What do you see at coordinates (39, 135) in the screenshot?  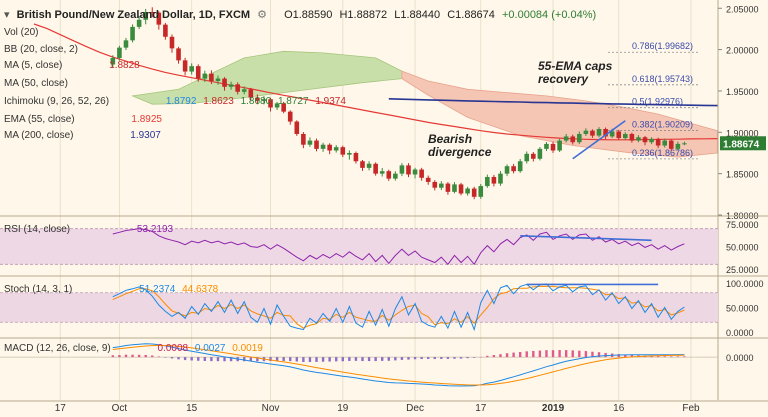 I see `legend-ma200-label: MA (200, close)` at bounding box center [39, 135].